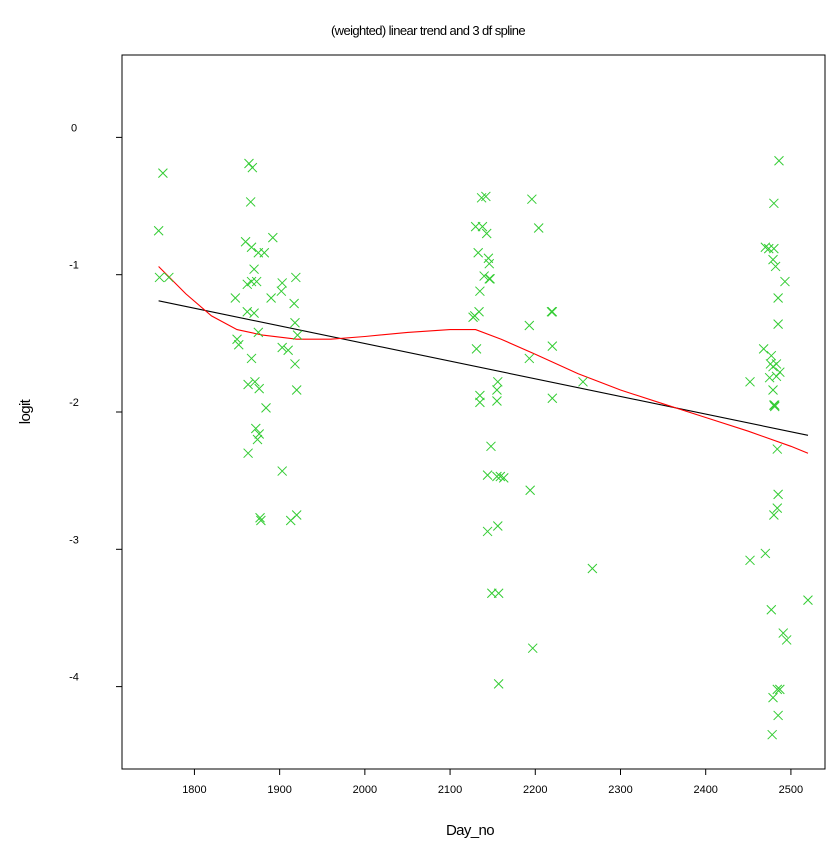 The height and width of the screenshot is (848, 831). Describe the element at coordinates (25, 411) in the screenshot. I see `y-axis-label: logit` at that location.